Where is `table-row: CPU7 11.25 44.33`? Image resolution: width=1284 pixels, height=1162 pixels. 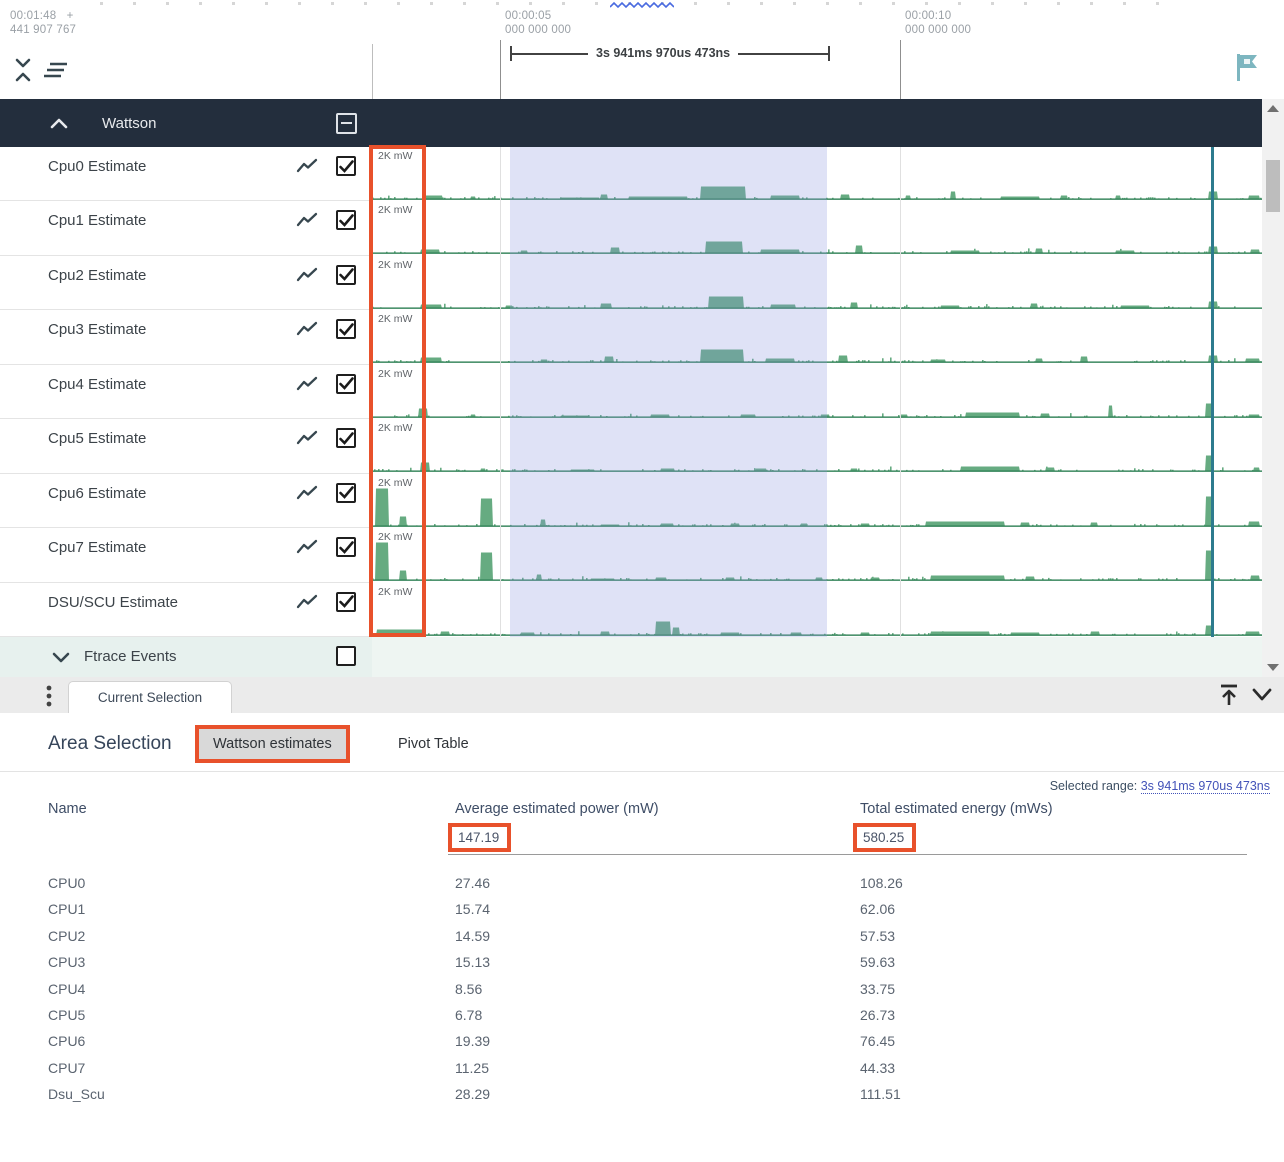 table-row: CPU7 11.25 44.33 is located at coordinates (642, 1069).